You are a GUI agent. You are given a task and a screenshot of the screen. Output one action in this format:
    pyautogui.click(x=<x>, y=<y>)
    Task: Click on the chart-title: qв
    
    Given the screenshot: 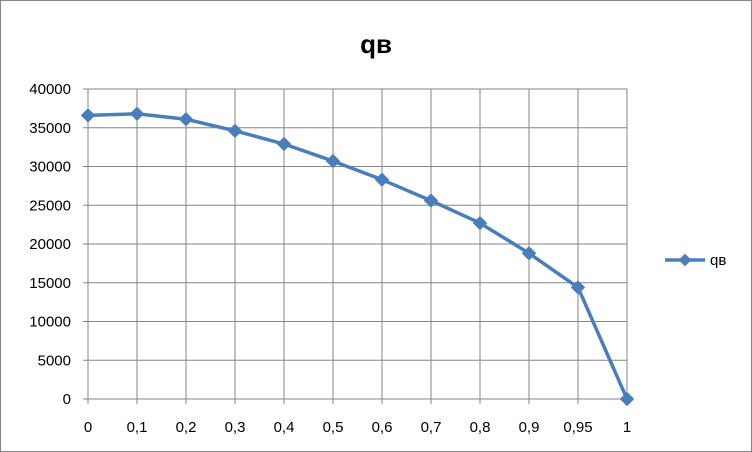 What is the action you would take?
    pyautogui.click(x=376, y=44)
    